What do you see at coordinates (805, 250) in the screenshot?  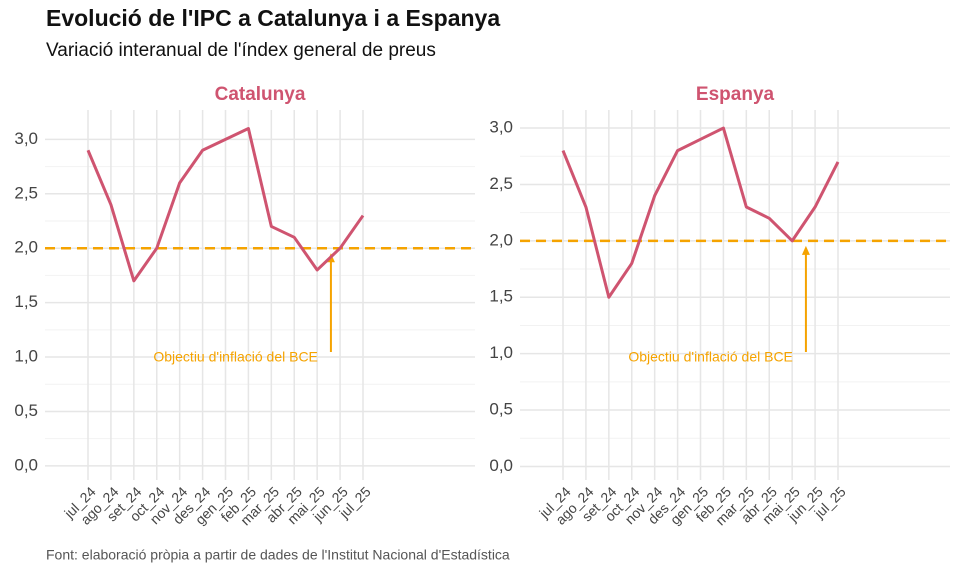 I see `annotation-arrowhead` at bounding box center [805, 250].